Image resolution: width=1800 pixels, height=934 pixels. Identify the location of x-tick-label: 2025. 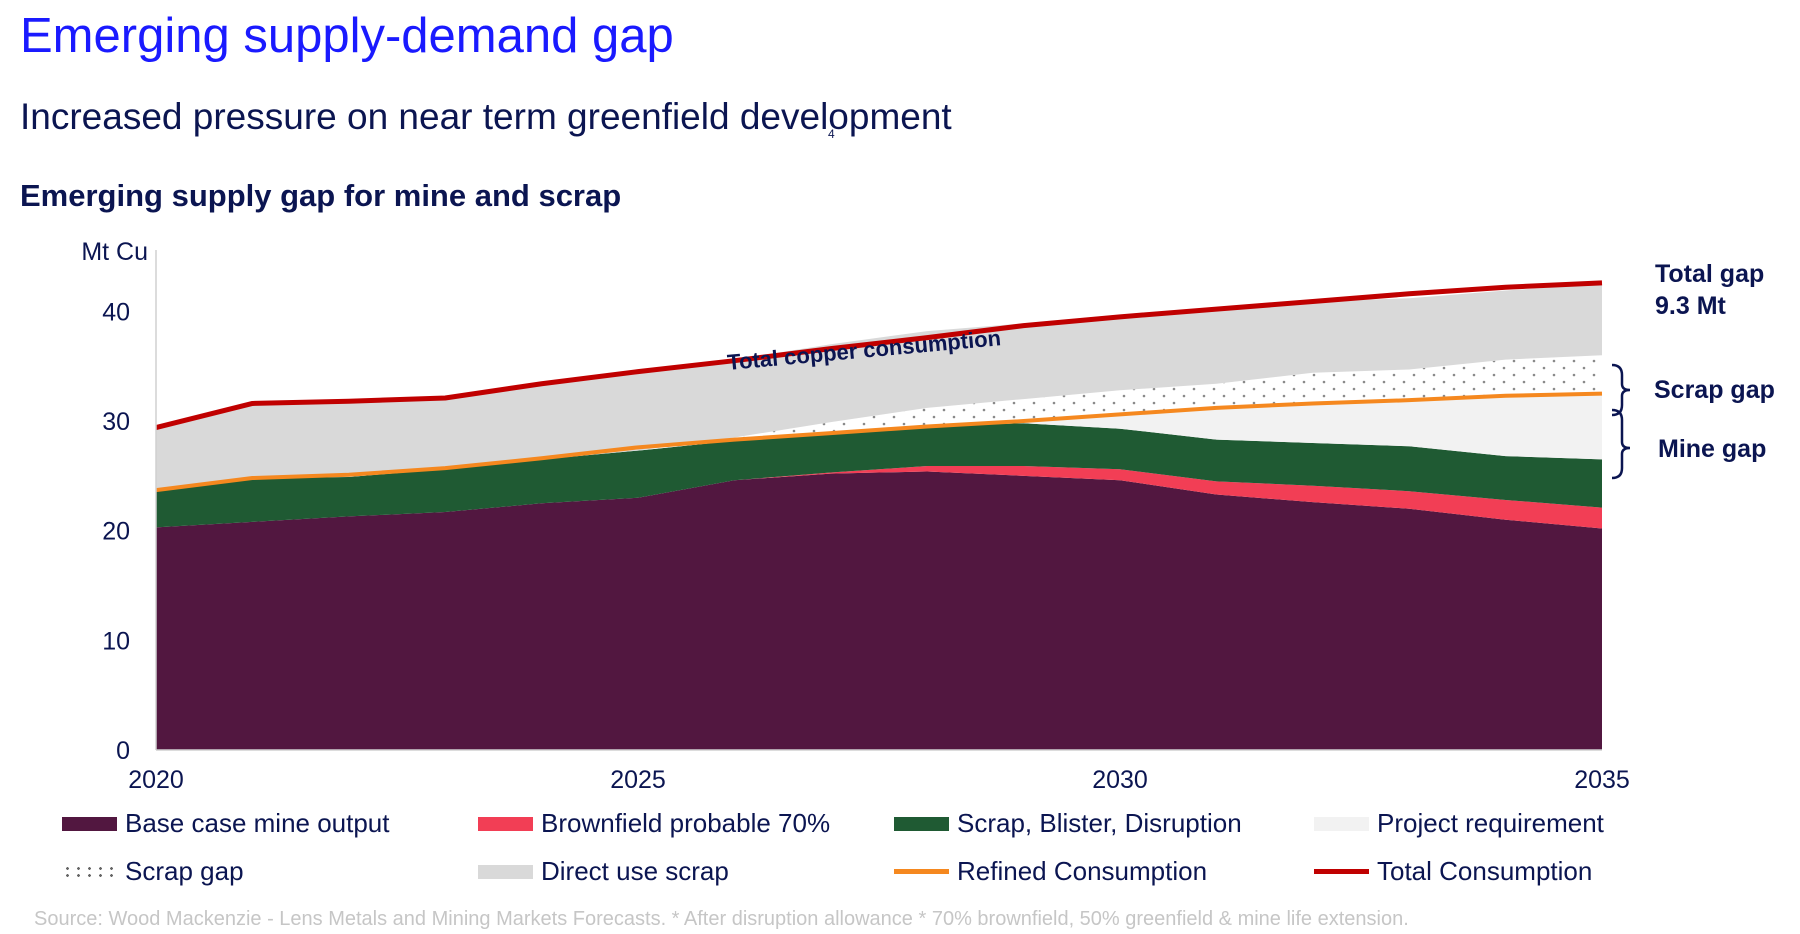
(638, 780).